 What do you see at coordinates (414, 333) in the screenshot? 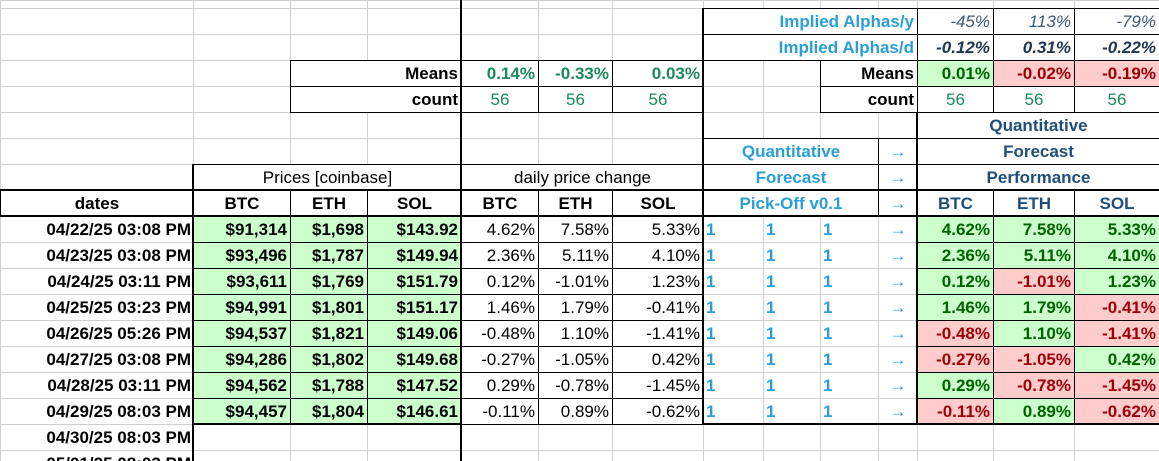
I see `price: $149.06` at bounding box center [414, 333].